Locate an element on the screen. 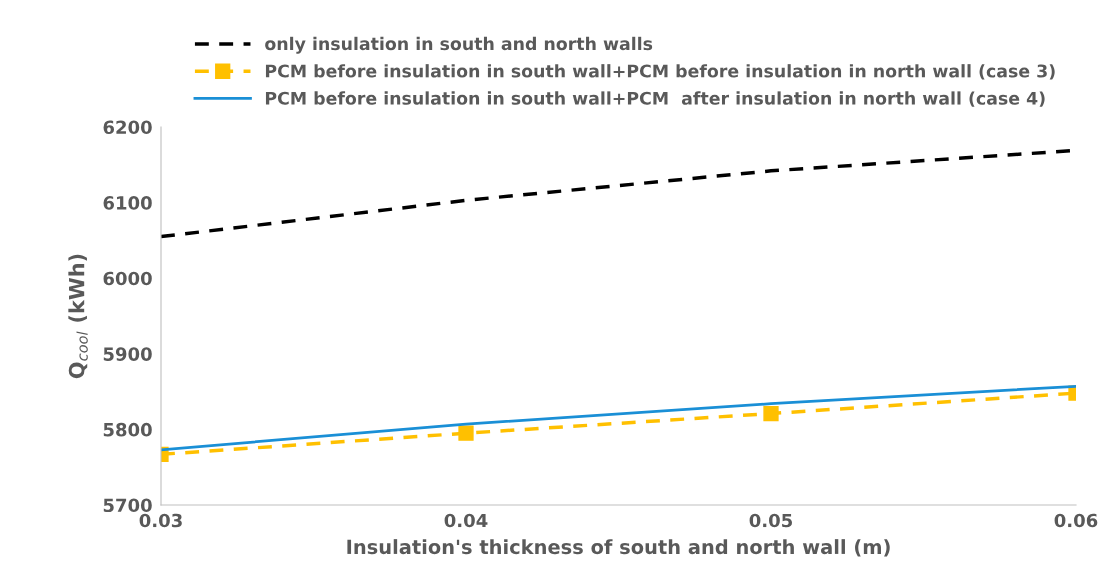 The height and width of the screenshot is (577, 1101). y-tick-label: 6100 is located at coordinates (127, 203).